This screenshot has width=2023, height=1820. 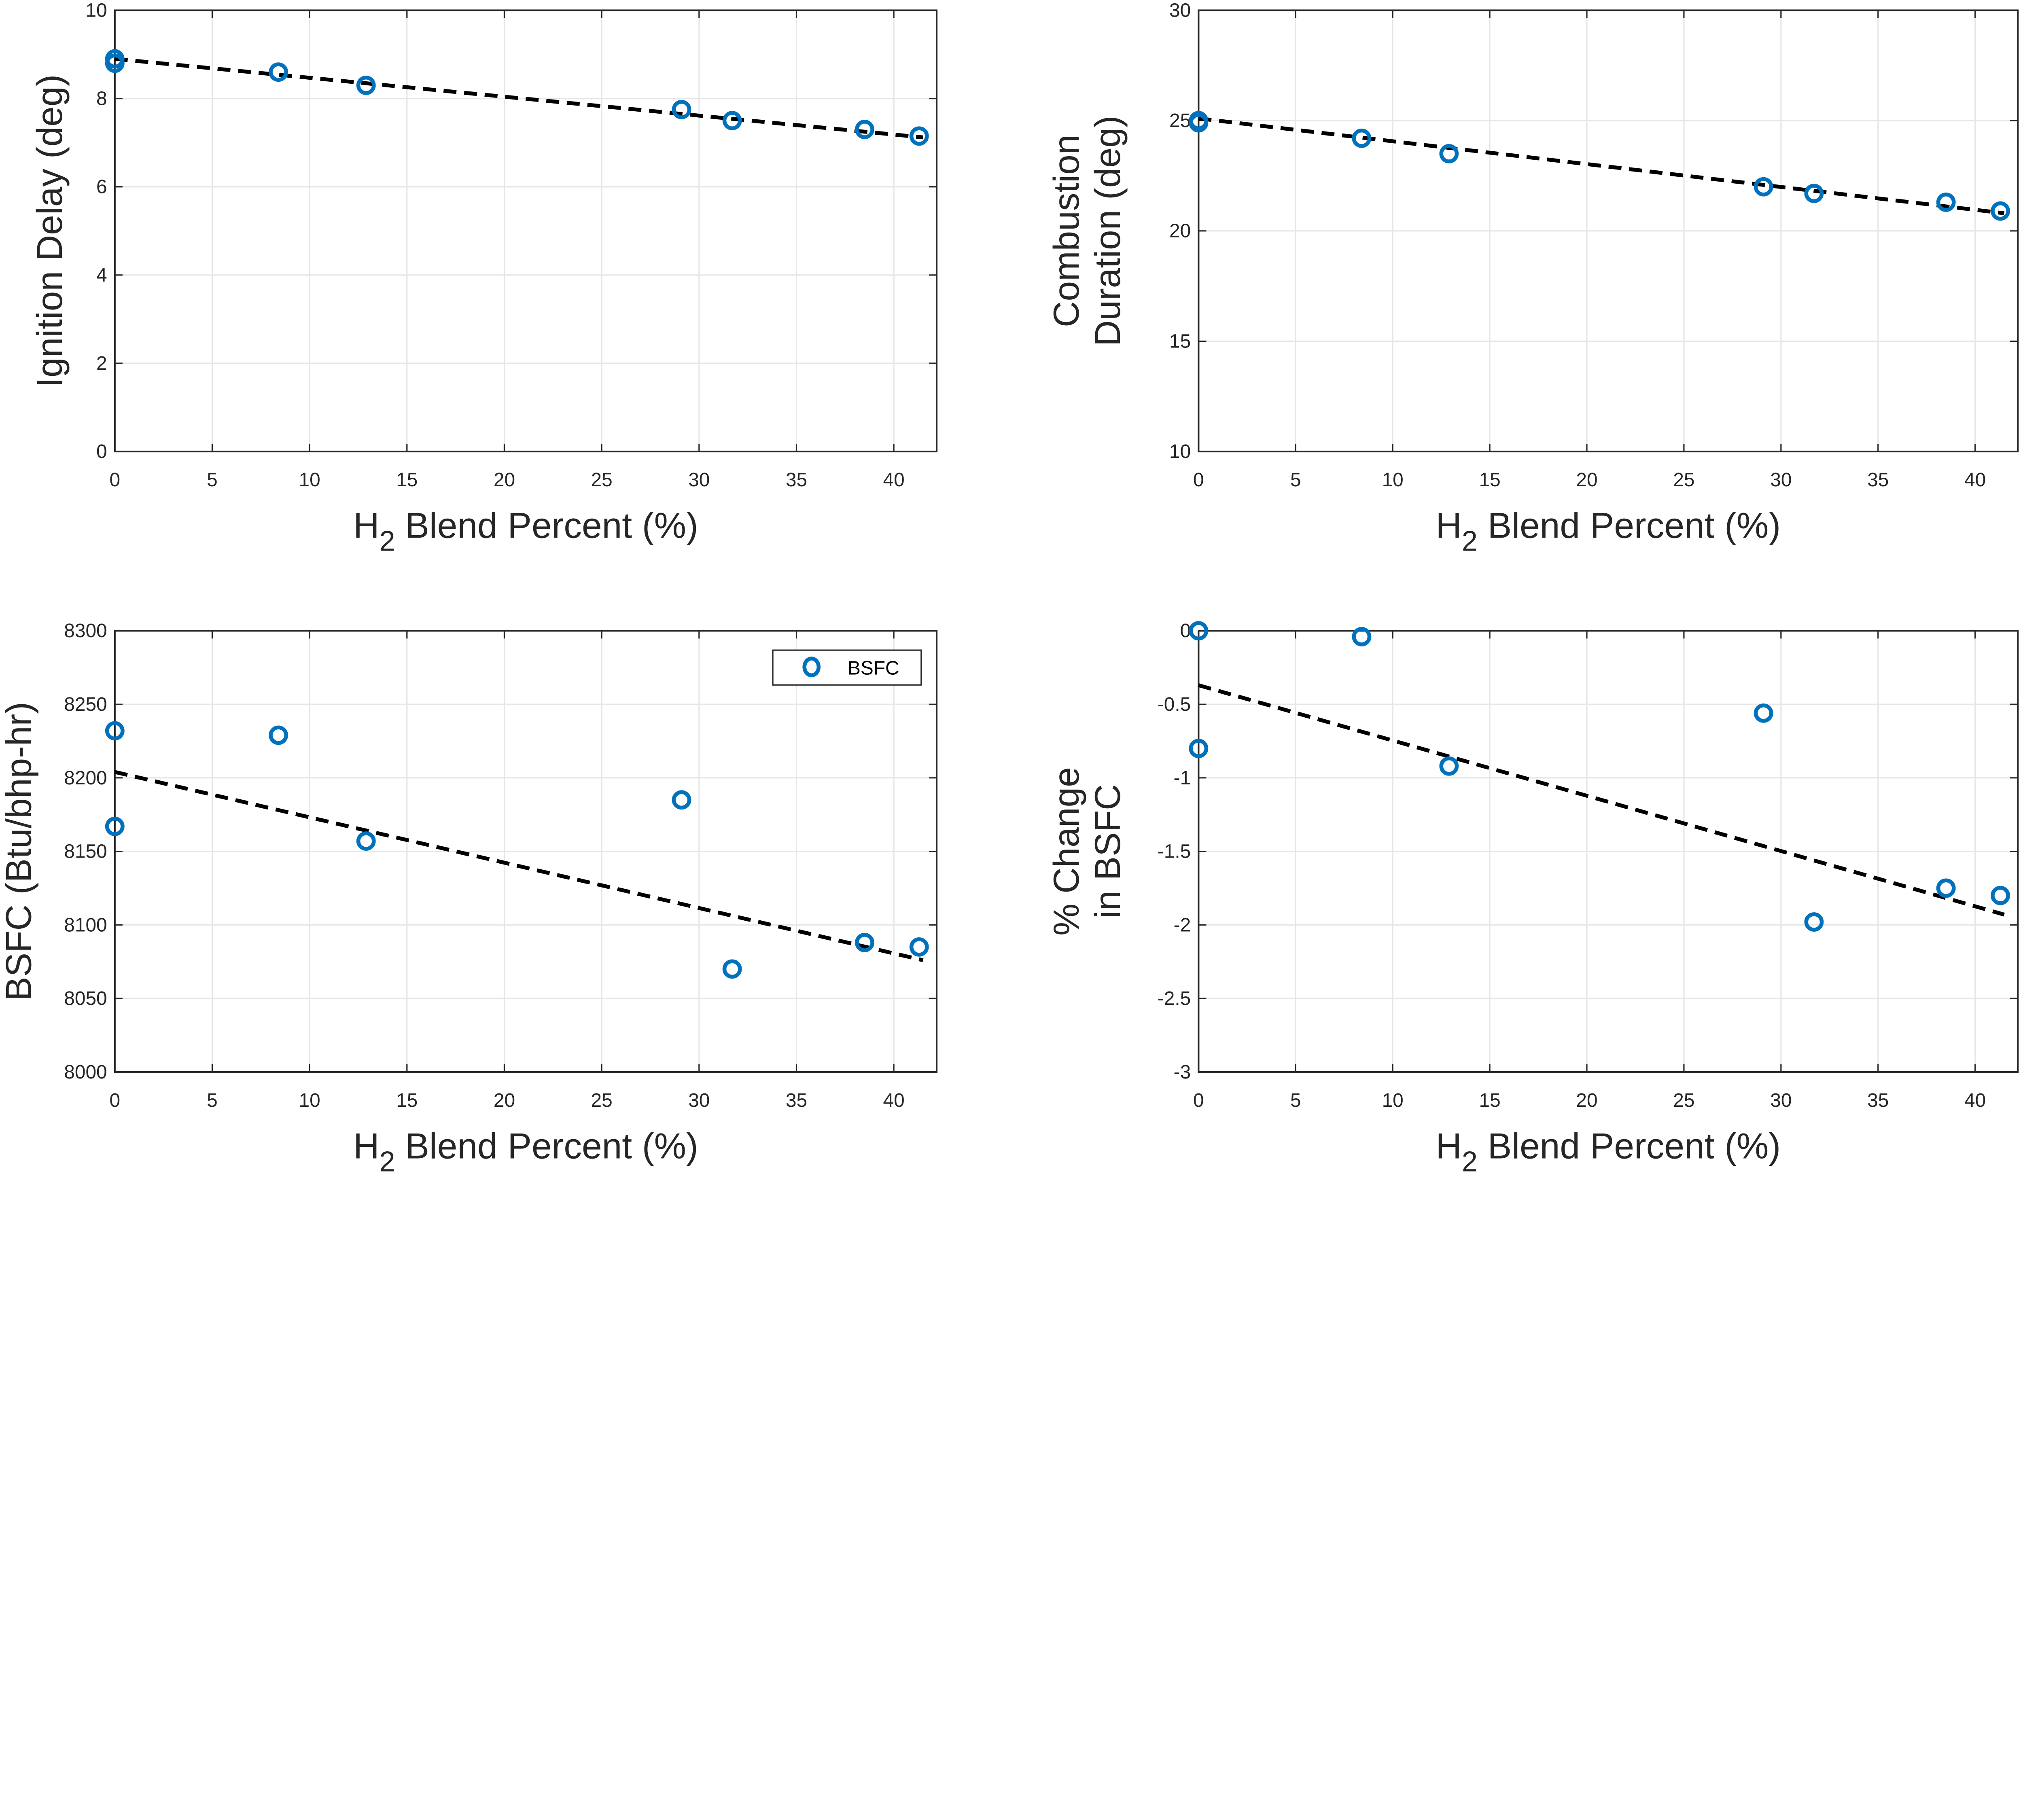 What do you see at coordinates (1174, 704) in the screenshot?
I see `y-tick-label: -0.5` at bounding box center [1174, 704].